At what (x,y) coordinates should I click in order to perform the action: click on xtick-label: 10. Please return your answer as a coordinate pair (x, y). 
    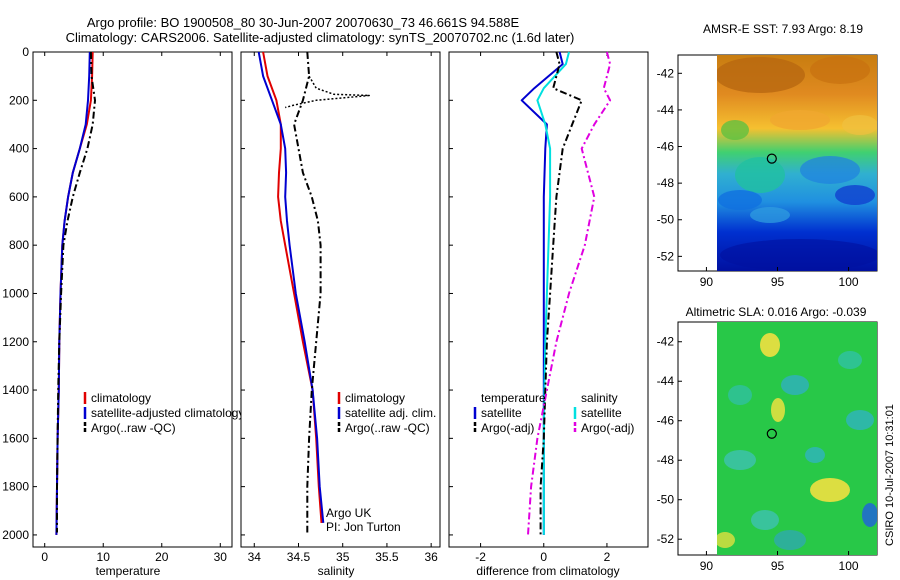
    Looking at the image, I should click on (104, 557).